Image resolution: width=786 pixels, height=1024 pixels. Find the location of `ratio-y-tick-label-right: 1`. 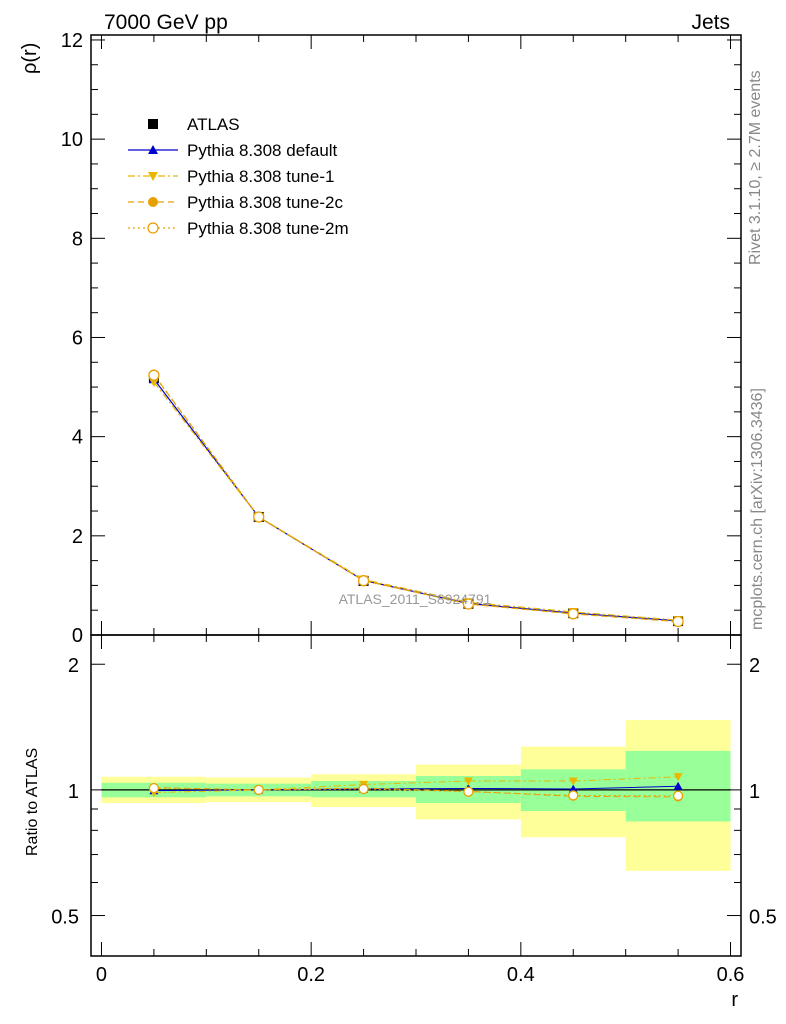

ratio-y-tick-label-right: 1 is located at coordinates (754, 792).